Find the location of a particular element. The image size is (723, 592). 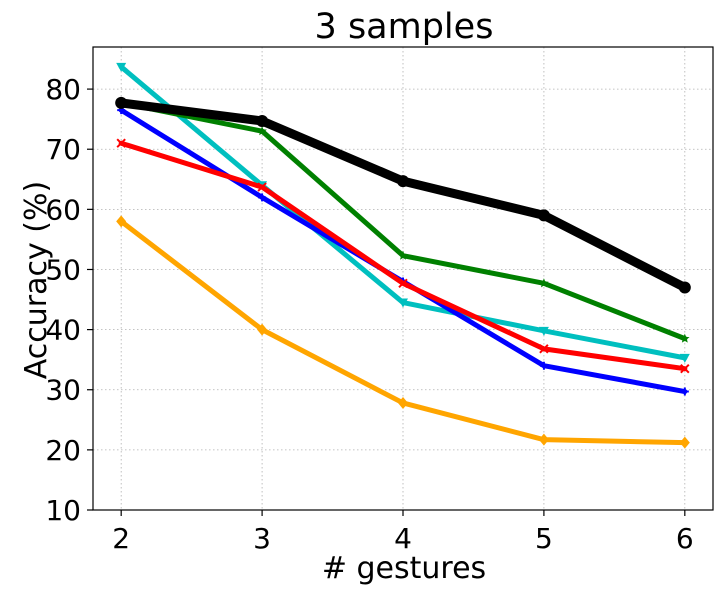

y-tick-label: 30 is located at coordinates (63, 390).